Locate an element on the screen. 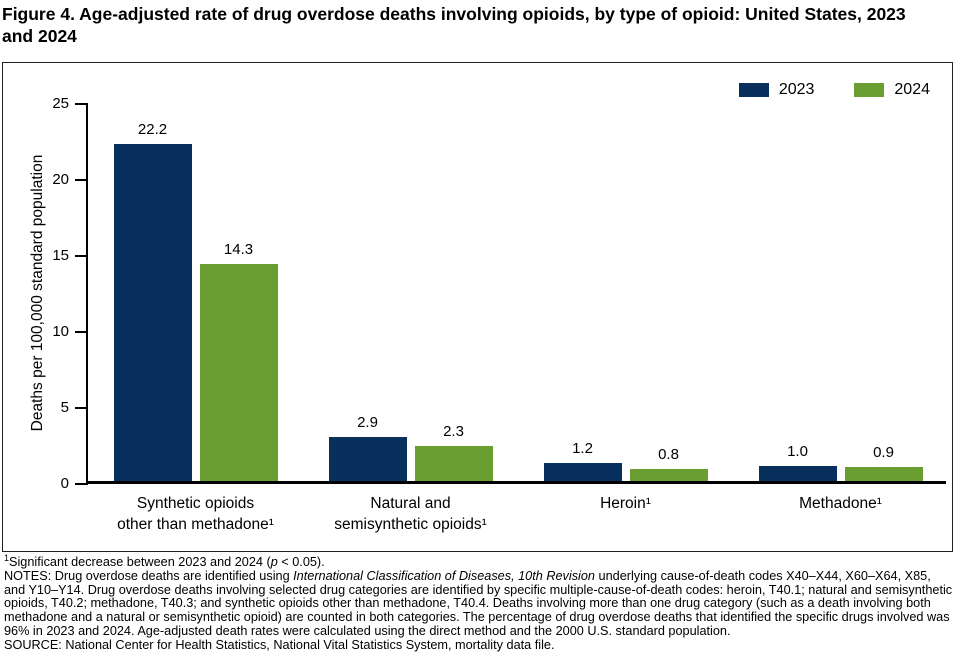 This screenshot has width=960, height=665. legend-swatch-2024 is located at coordinates (869, 90).